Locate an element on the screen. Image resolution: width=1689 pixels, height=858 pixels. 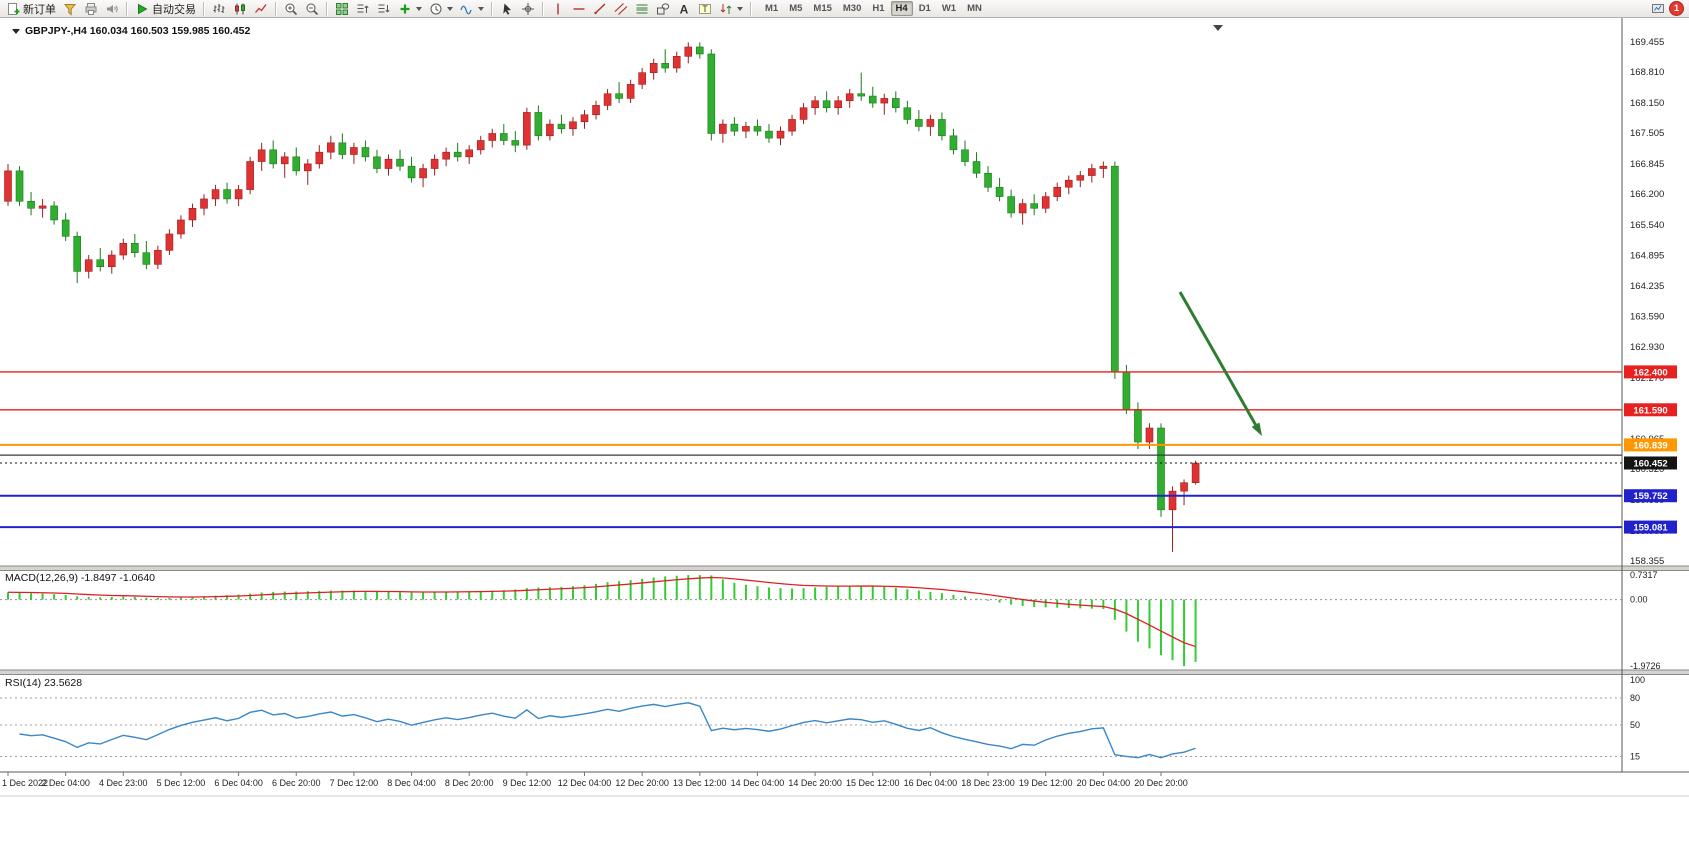
trendline-icon is located at coordinates (600, 9).